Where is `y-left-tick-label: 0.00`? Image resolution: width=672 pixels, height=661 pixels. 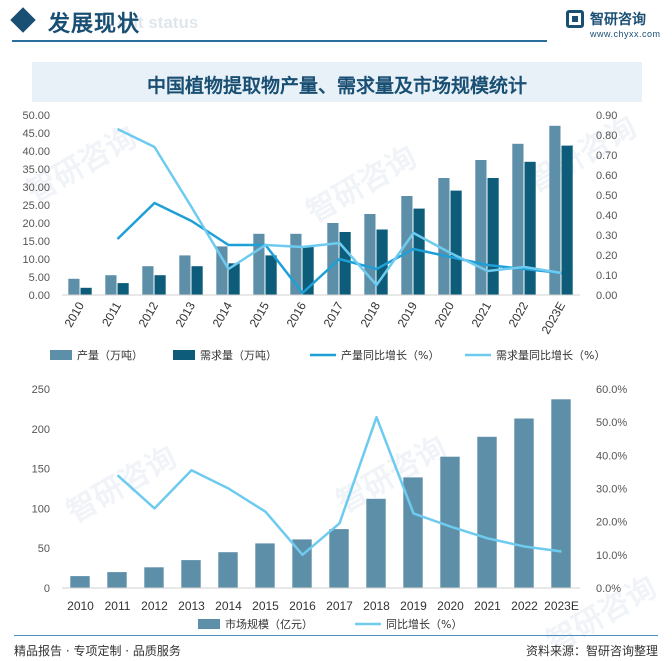 y-left-tick-label: 0.00 is located at coordinates (39, 296).